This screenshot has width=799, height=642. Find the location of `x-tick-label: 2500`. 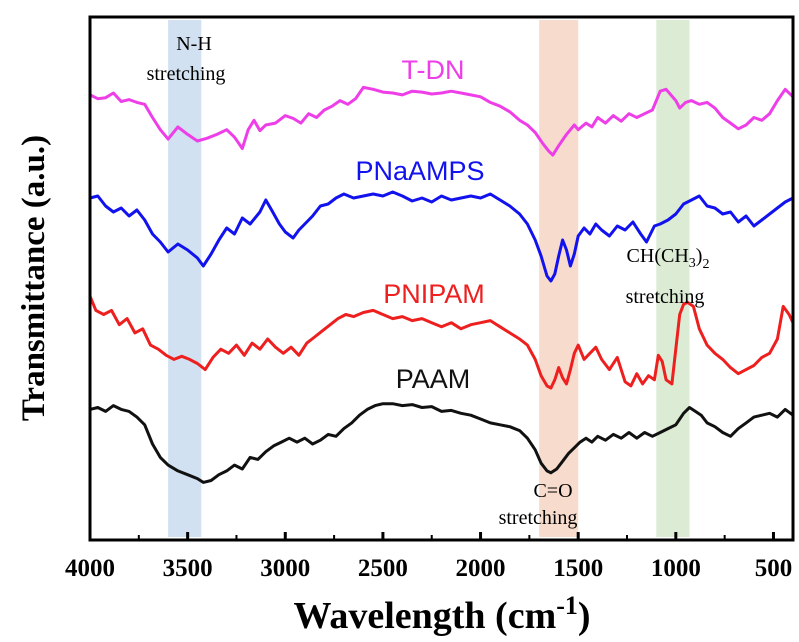

x-tick-label: 2500 is located at coordinates (383, 568).